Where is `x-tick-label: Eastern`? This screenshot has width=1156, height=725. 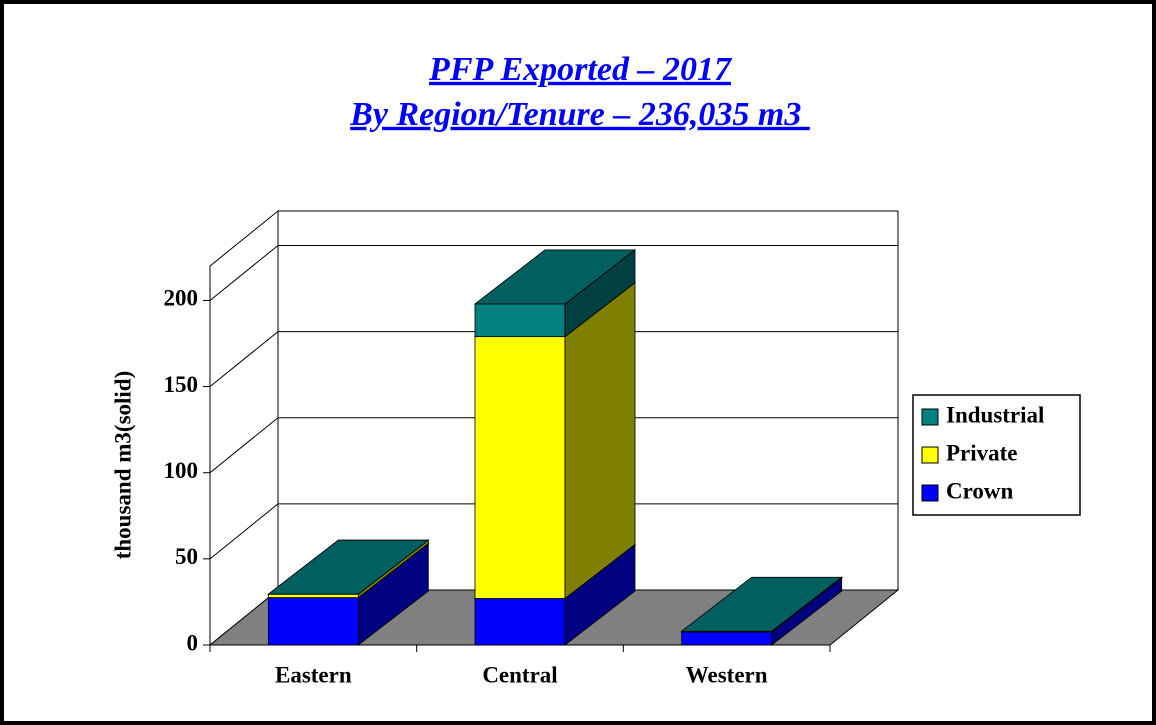
x-tick-label: Eastern is located at coordinates (313, 674).